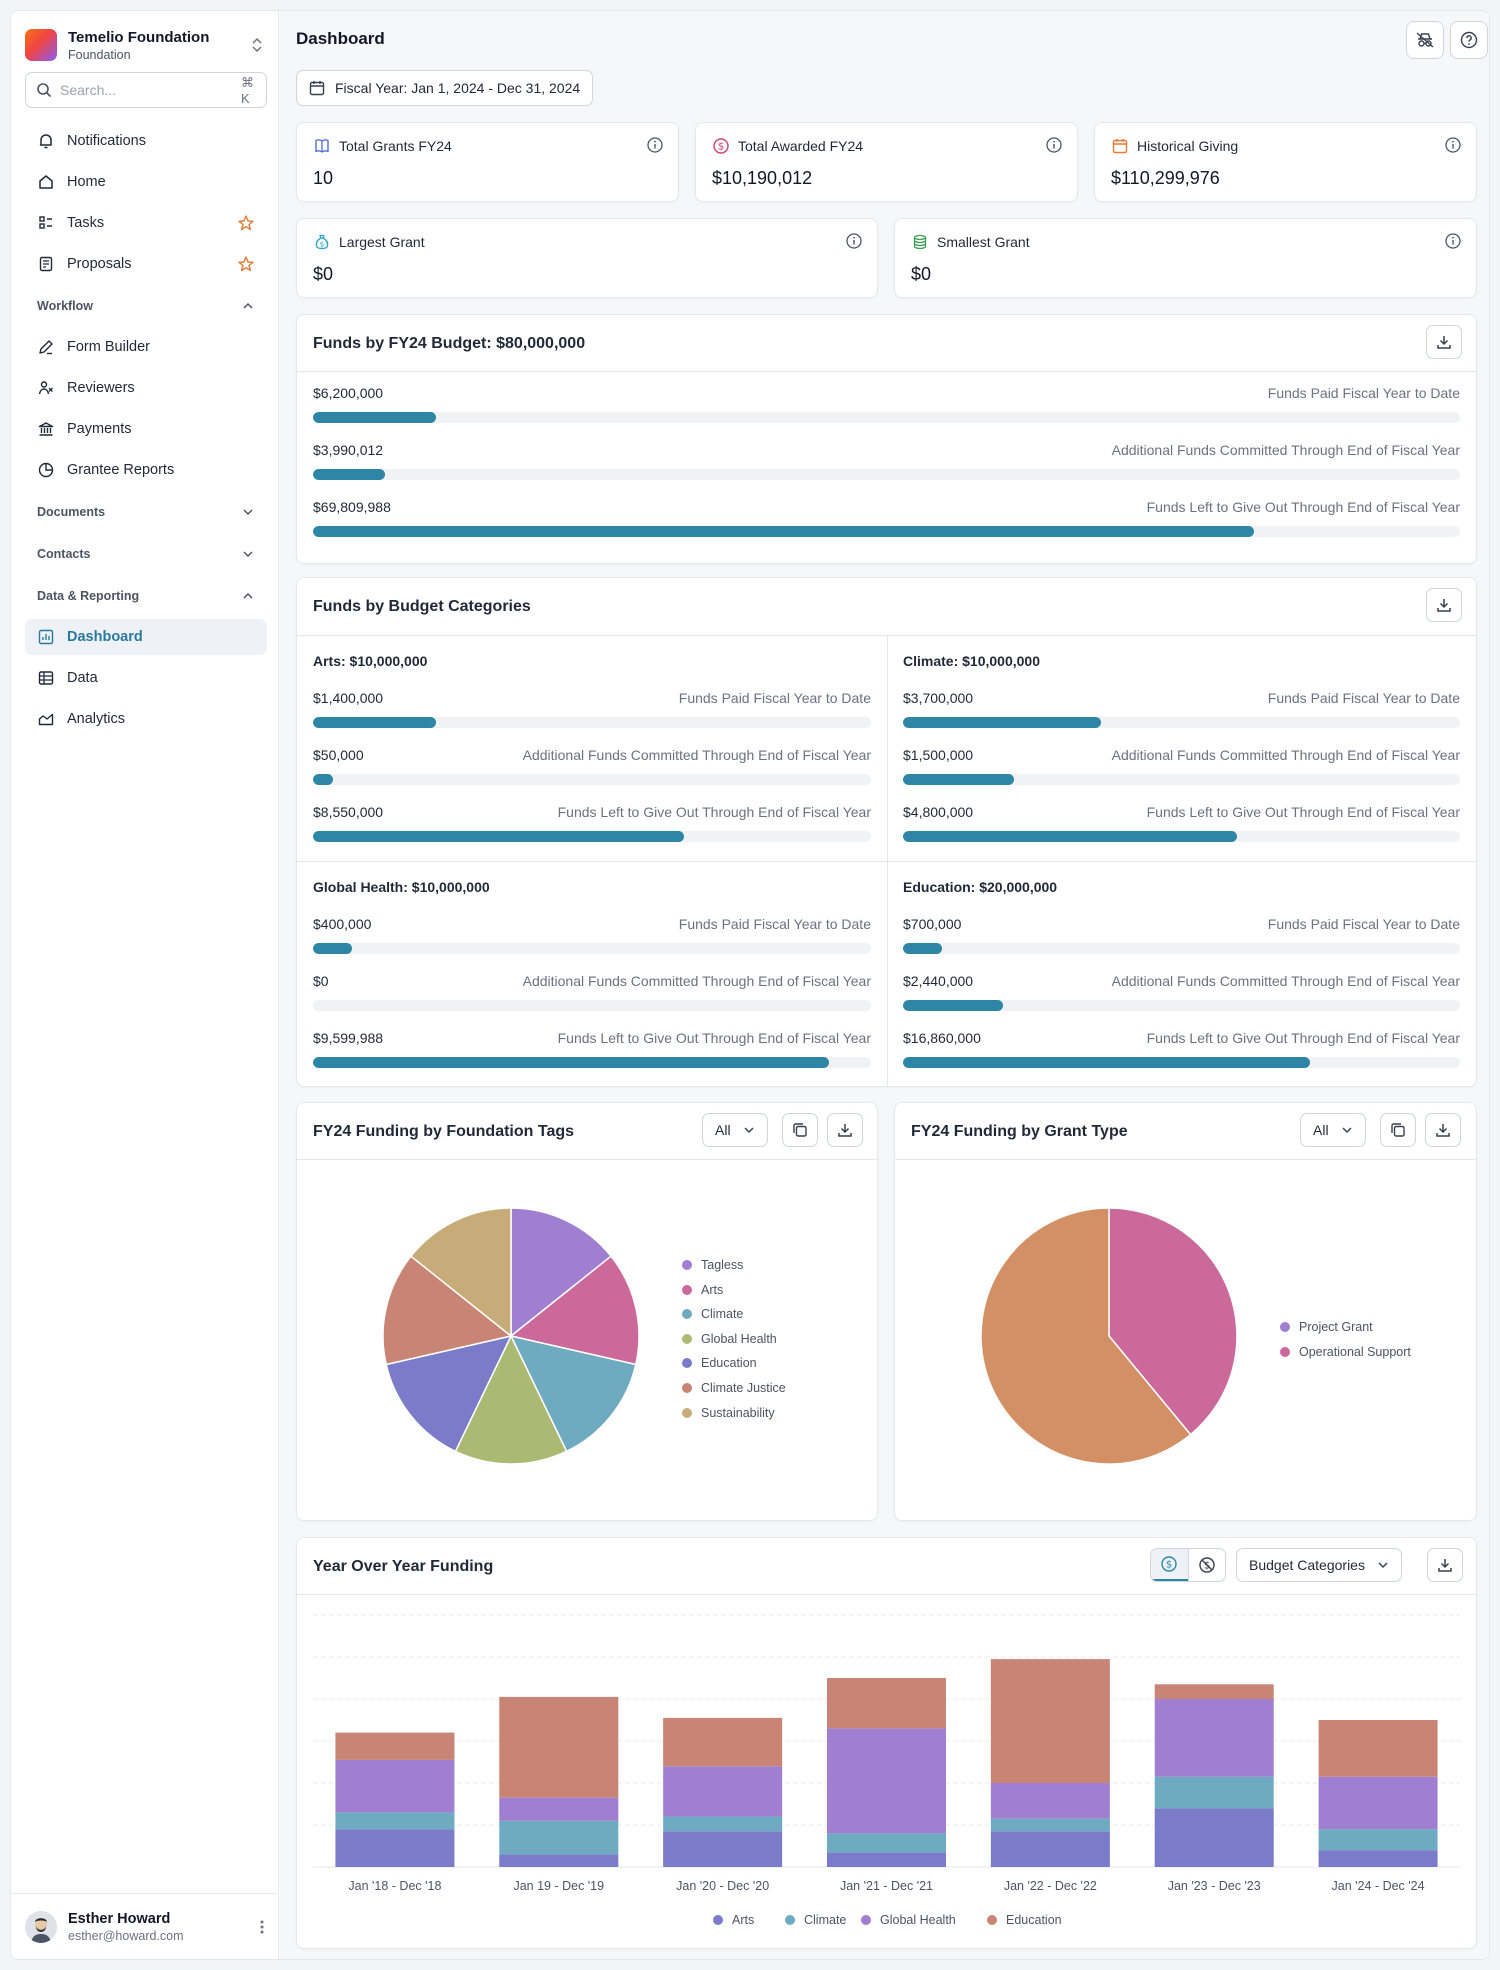  What do you see at coordinates (46, 347) in the screenshot?
I see `pen-icon` at bounding box center [46, 347].